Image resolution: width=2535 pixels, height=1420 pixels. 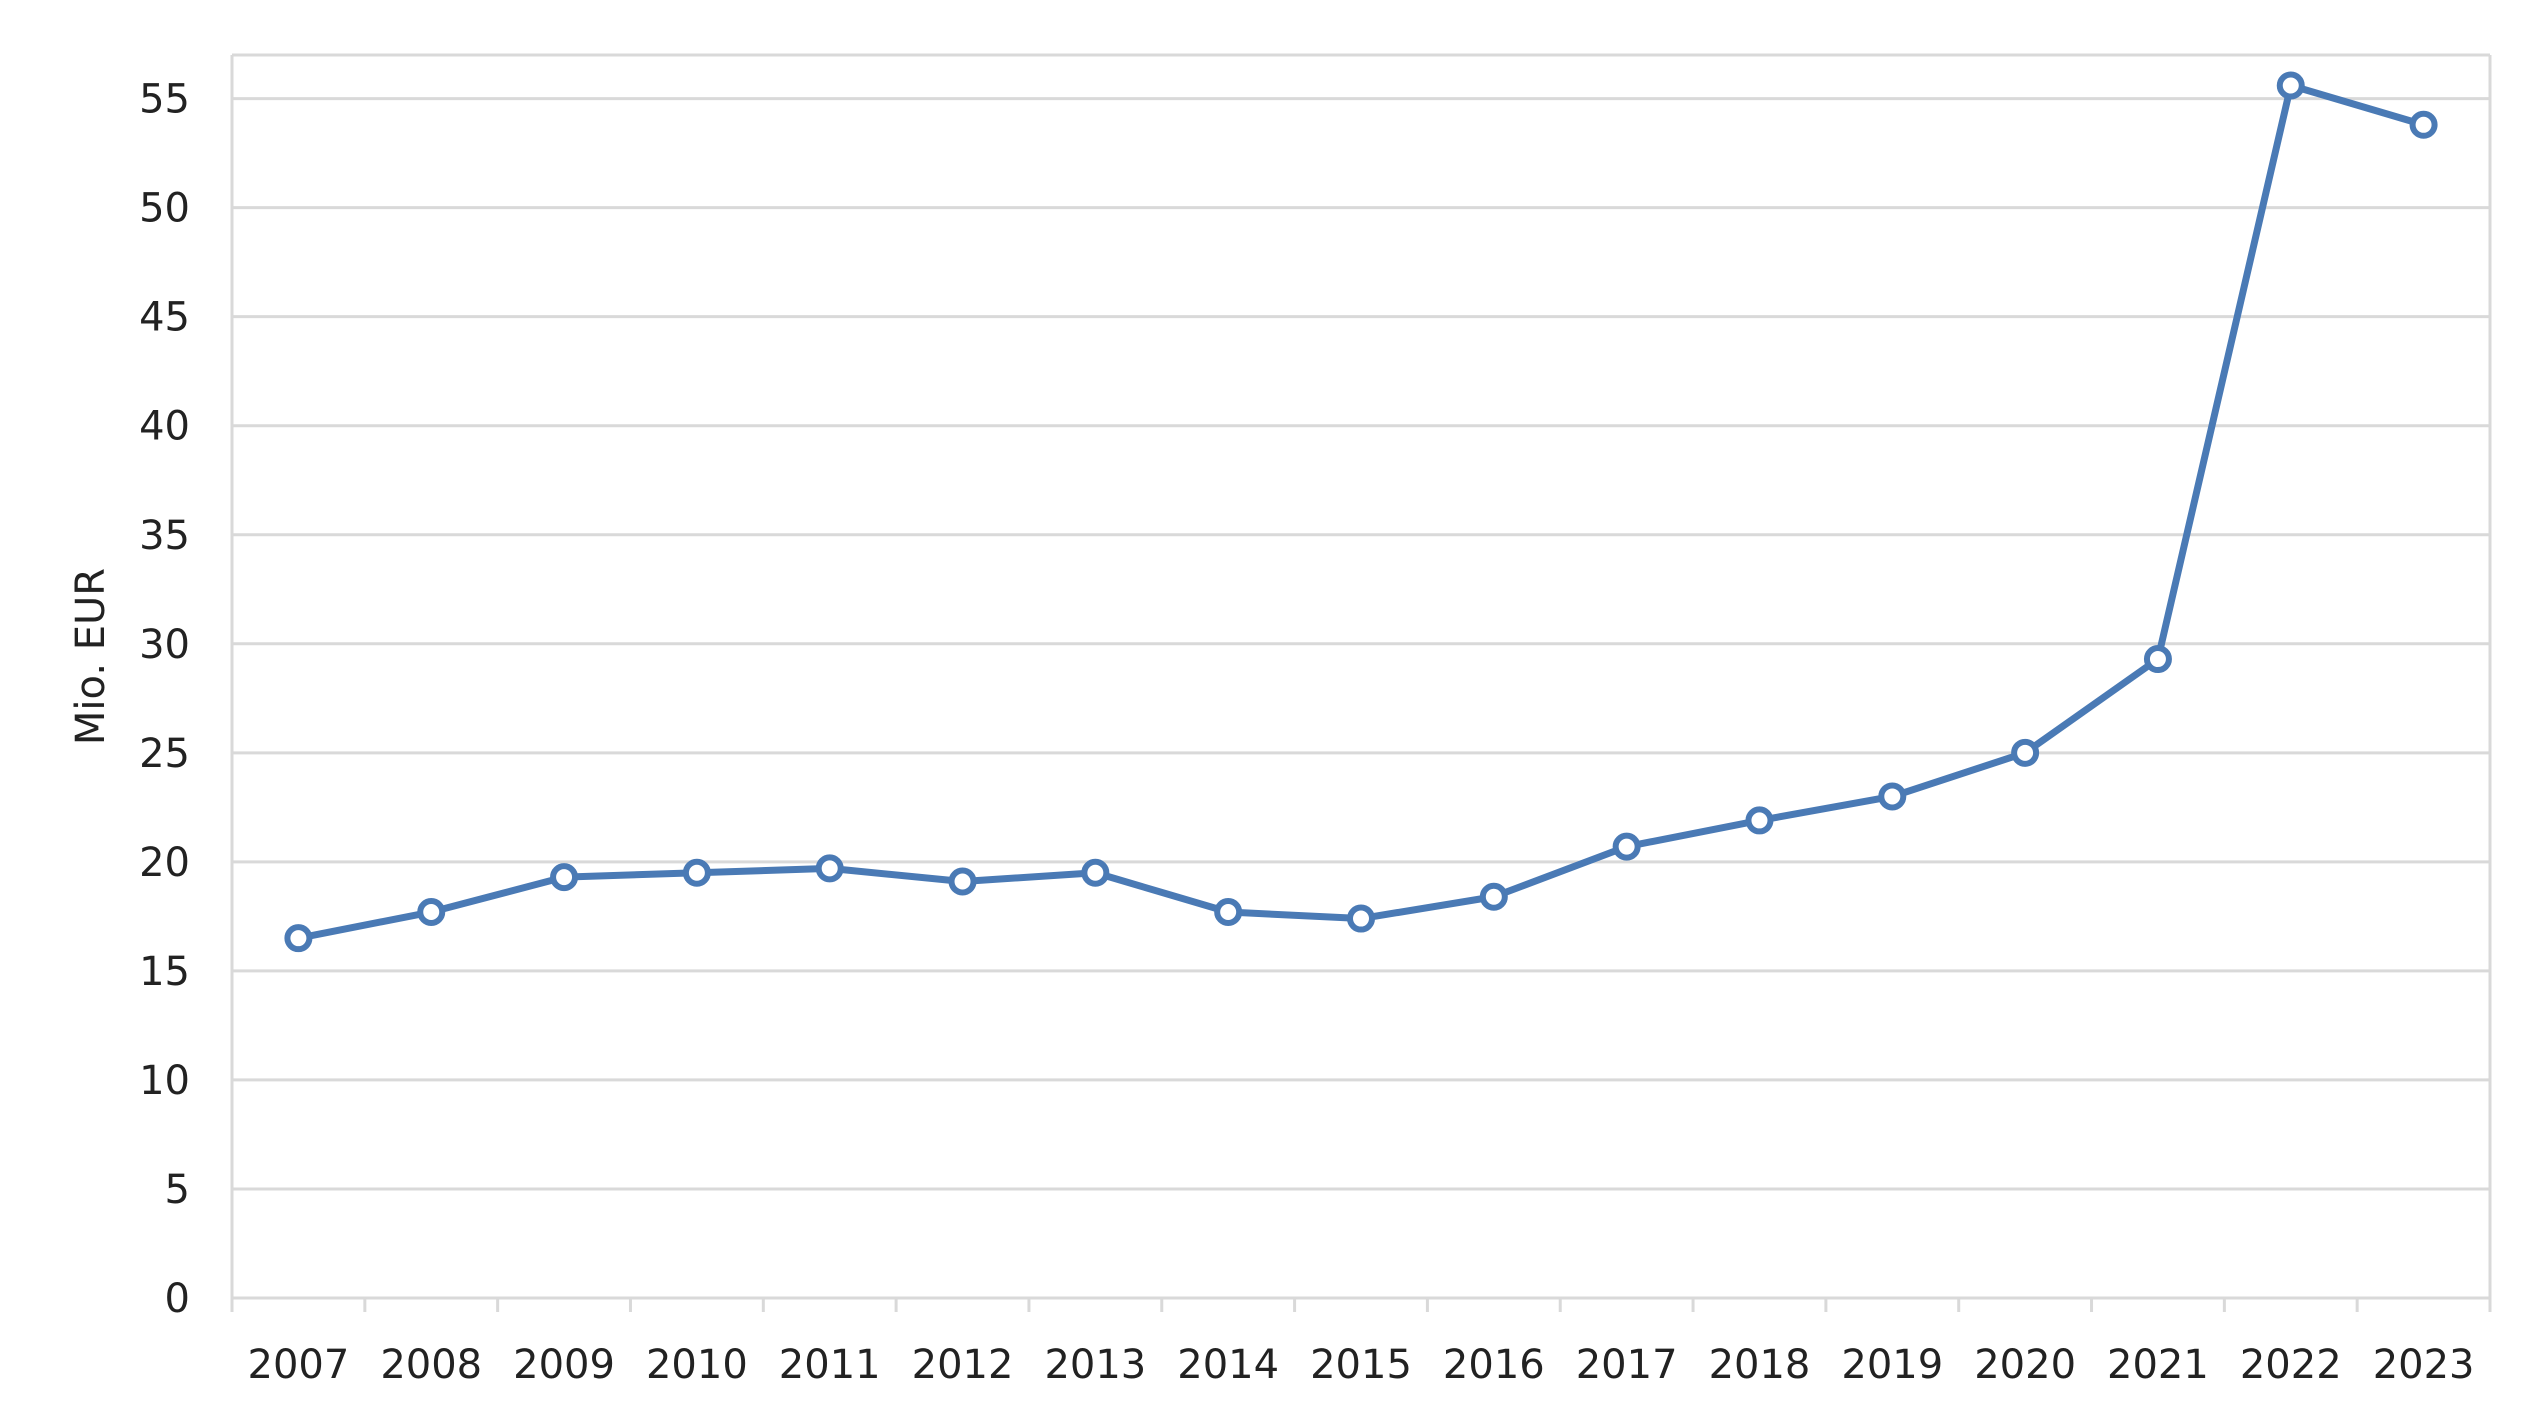 I want to click on data-point-2011, so click(x=829, y=868).